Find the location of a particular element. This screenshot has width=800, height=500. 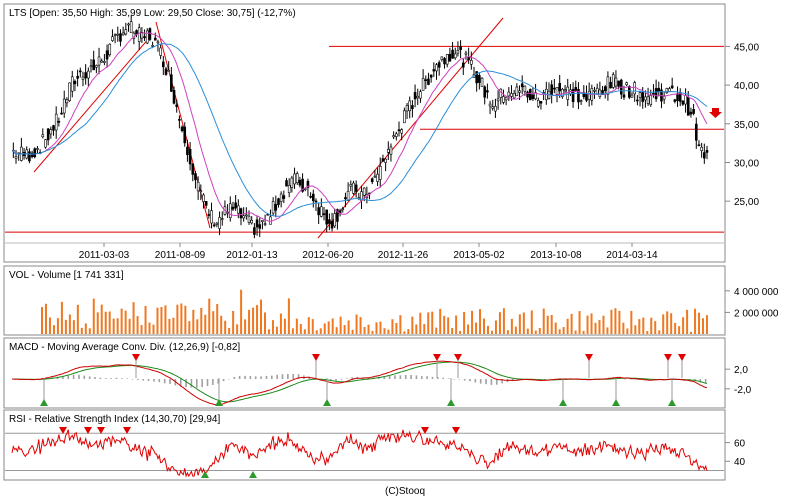

rsi-y-tick-label: 40 is located at coordinates (740, 462).